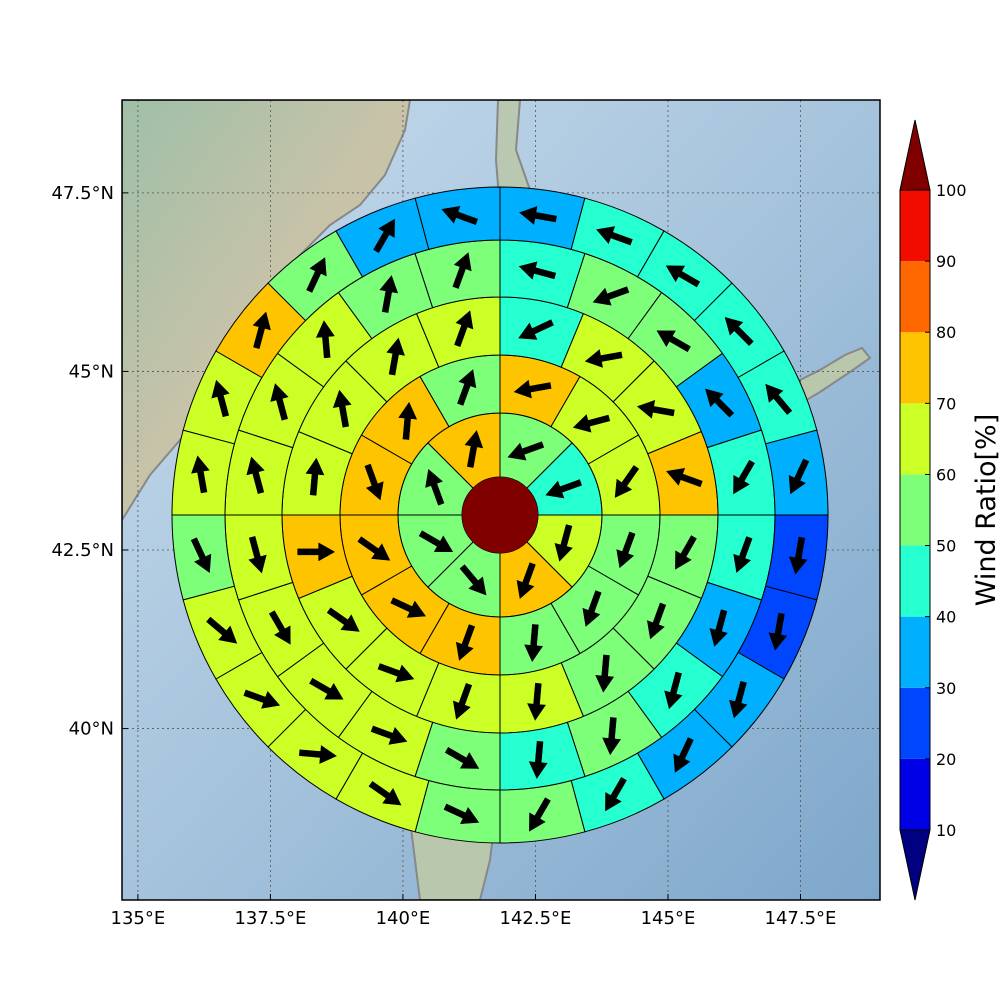 This screenshot has width=1000, height=1000. Describe the element at coordinates (985, 510) in the screenshot. I see `colorbar-title: Wind Ratio[%]` at that location.